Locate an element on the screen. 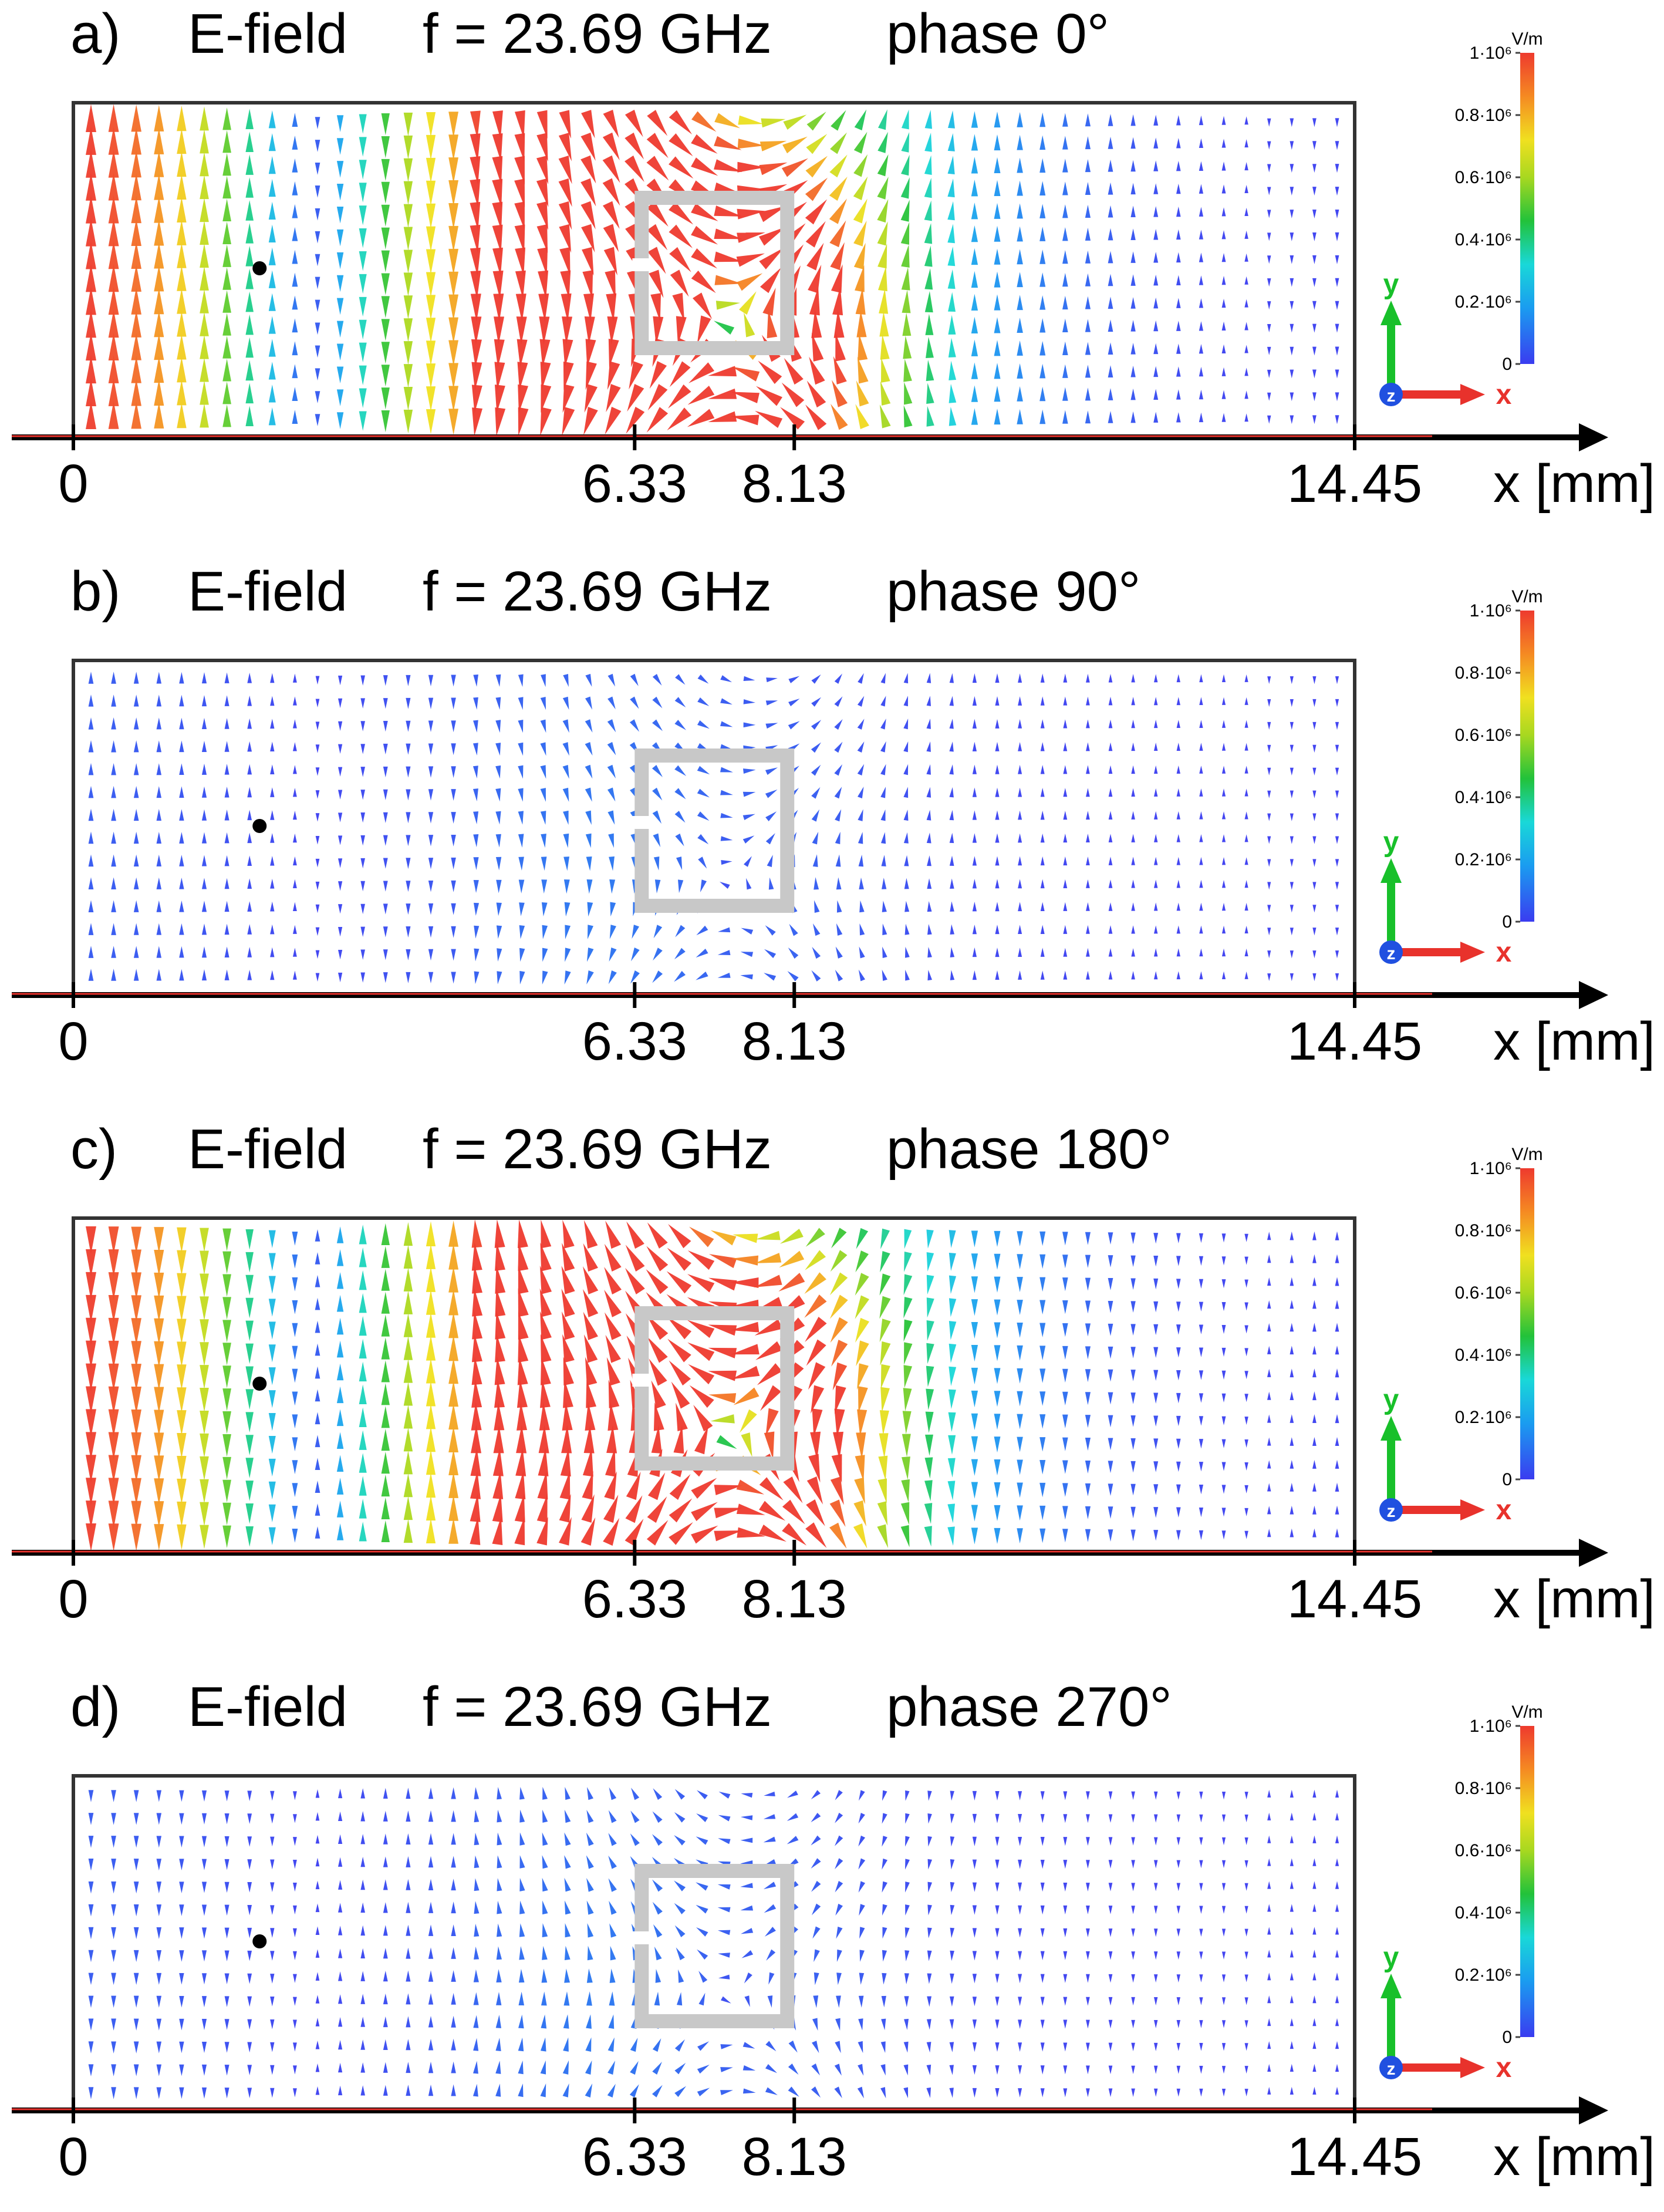 This screenshot has width=1664, height=2212. x-tick-label: 8.13 is located at coordinates (794, 2157).